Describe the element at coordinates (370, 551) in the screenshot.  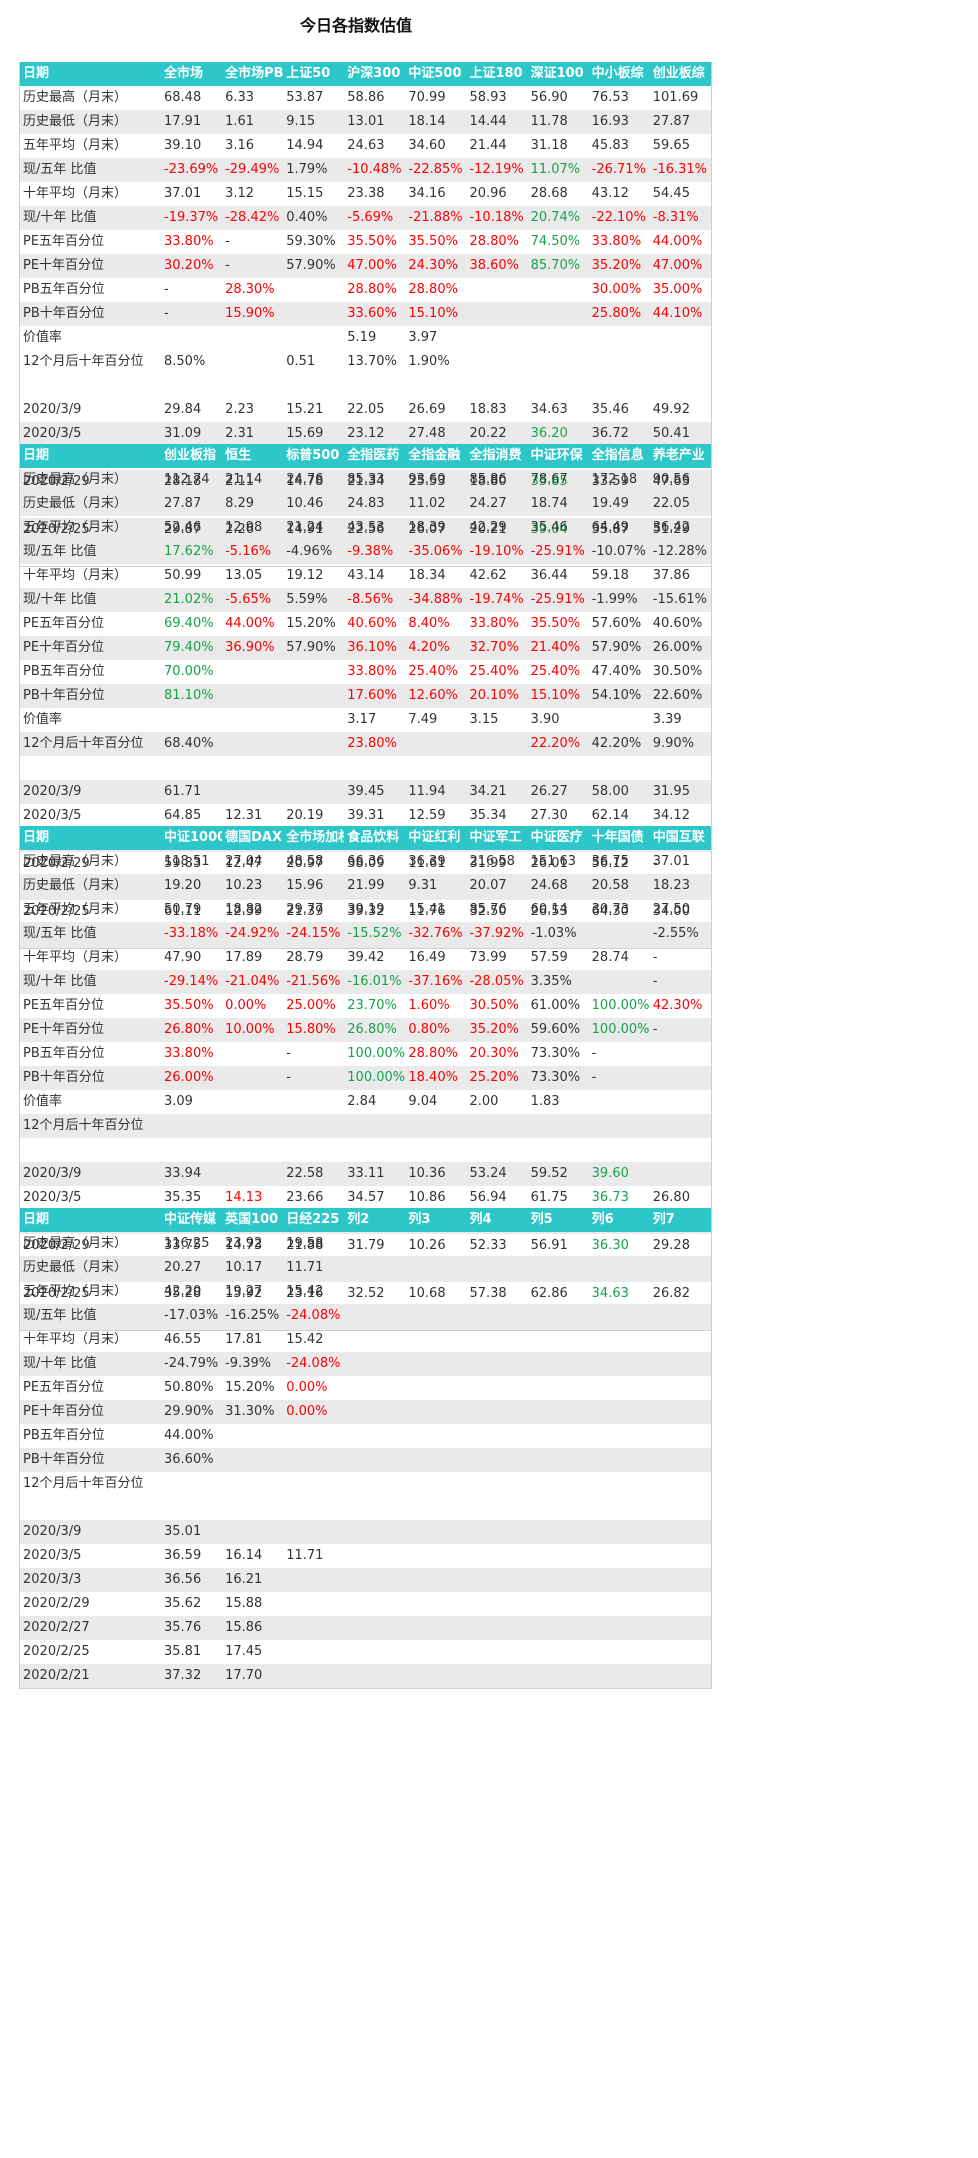
I see `table-cell: -9.38%` at that location.